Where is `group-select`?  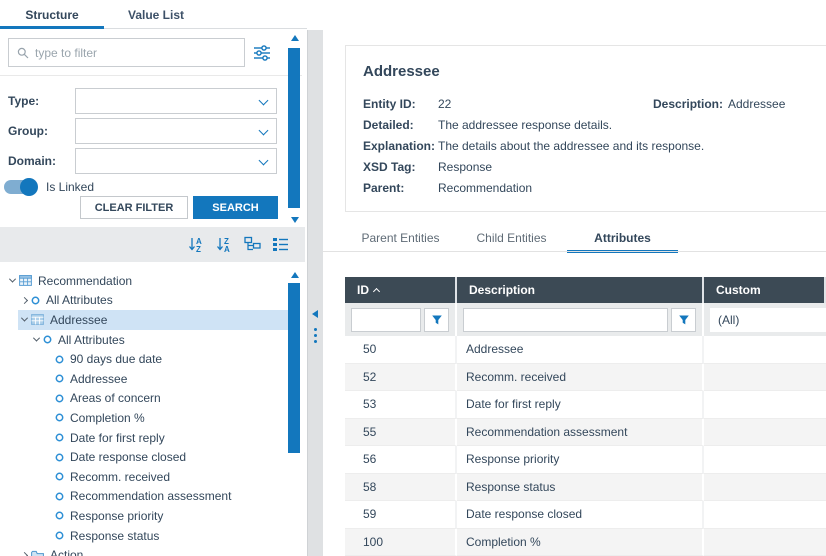
group-select is located at coordinates (176, 131).